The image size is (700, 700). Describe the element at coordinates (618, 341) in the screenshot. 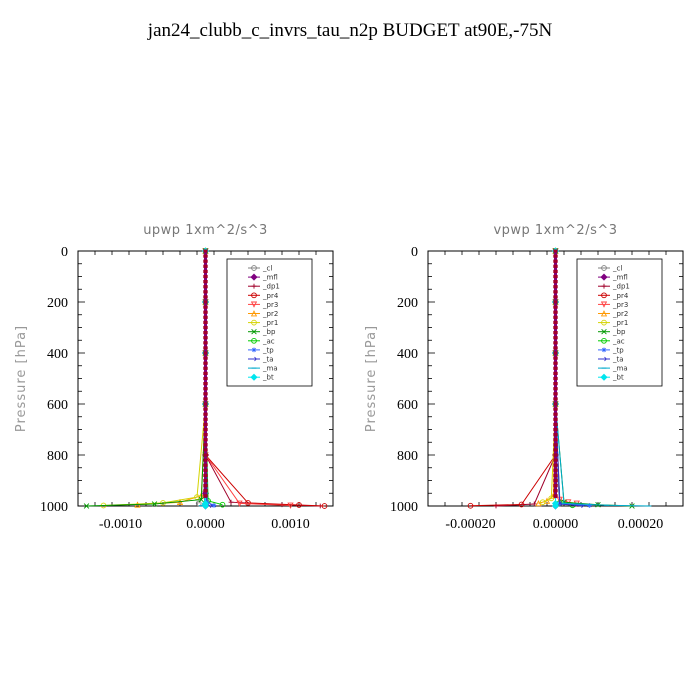

I see `legend-label: _ac` at that location.